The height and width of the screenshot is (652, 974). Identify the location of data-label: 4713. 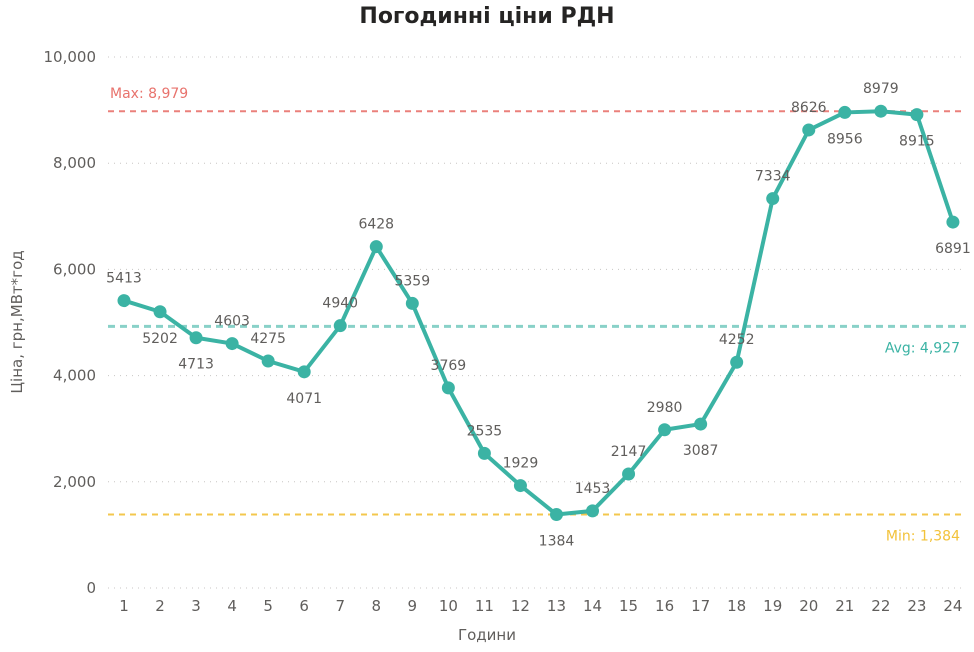
(196, 365).